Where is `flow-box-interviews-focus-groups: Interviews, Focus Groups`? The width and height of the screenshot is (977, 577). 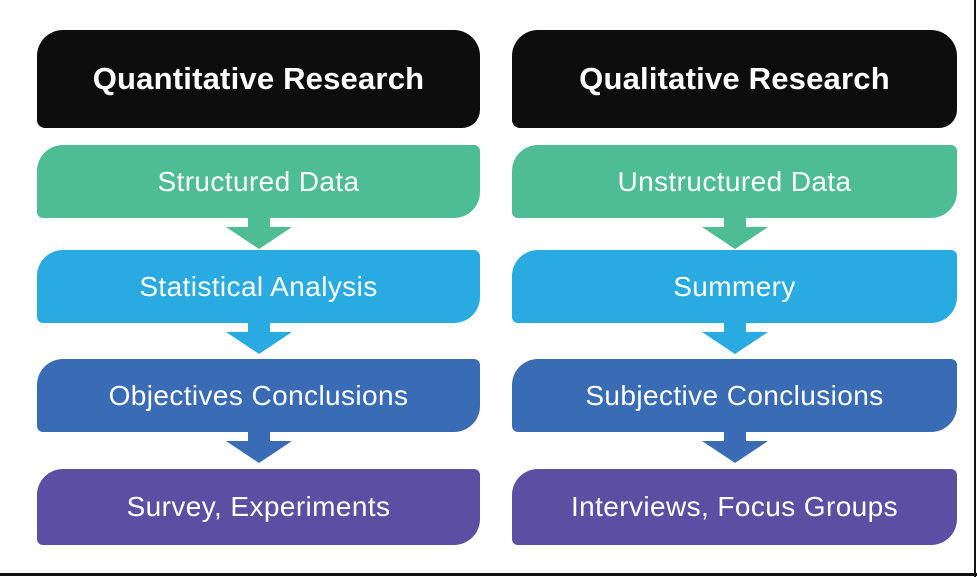 flow-box-interviews-focus-groups: Interviews, Focus Groups is located at coordinates (734, 507).